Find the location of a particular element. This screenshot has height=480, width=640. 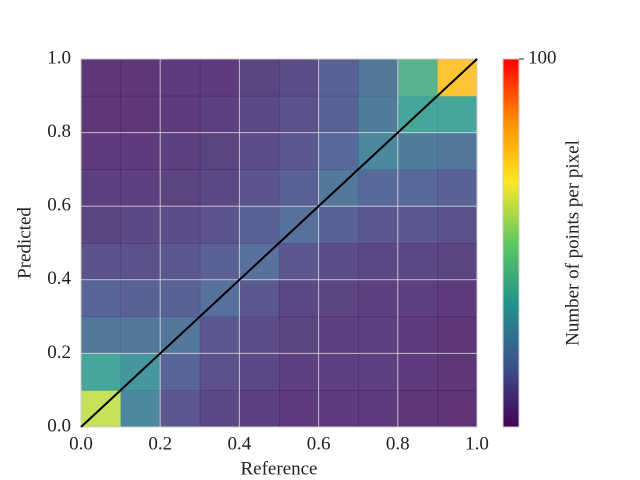

colorbar-label: Number of points per pixel is located at coordinates (572, 243).